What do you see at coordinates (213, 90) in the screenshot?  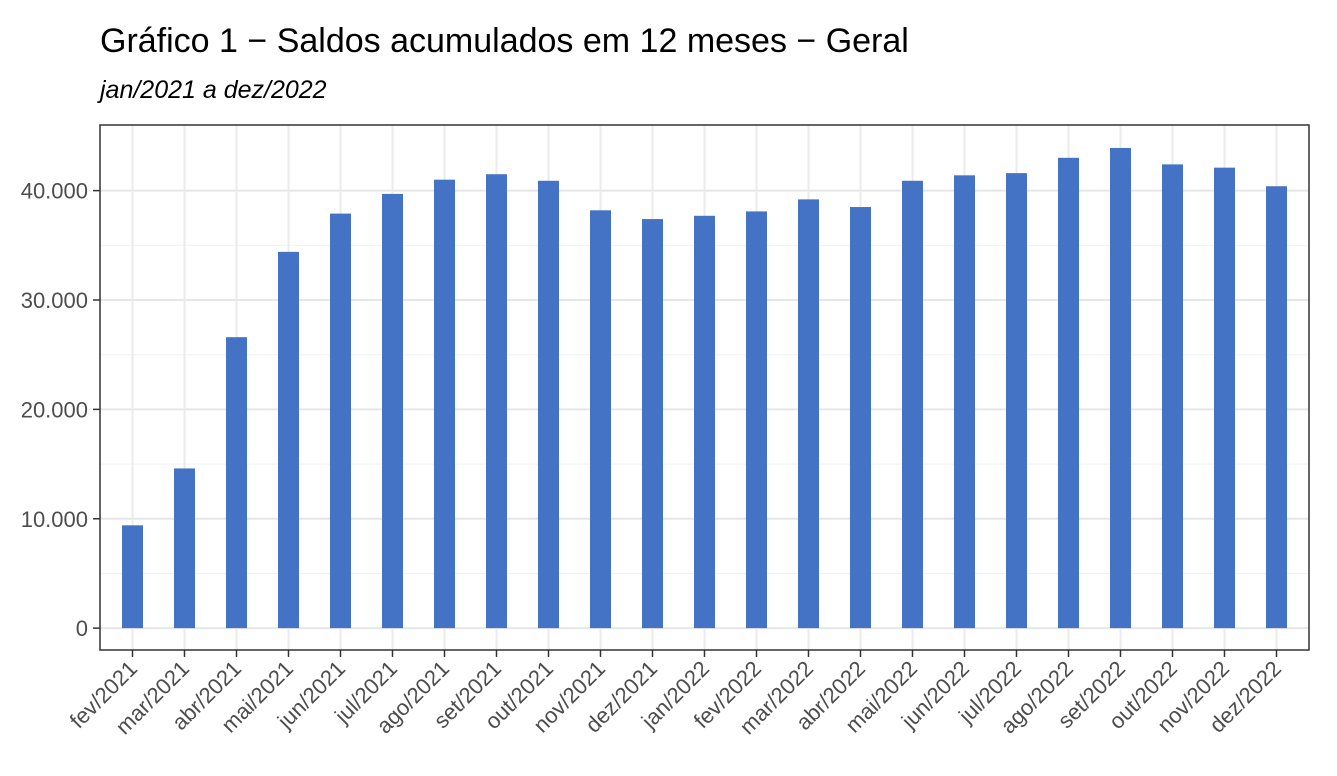 I see `chart-subtitle: jan/2021 a dez/2022` at bounding box center [213, 90].